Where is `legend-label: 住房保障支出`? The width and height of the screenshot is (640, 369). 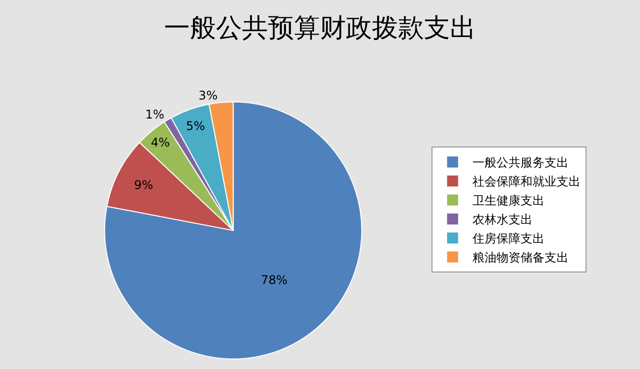
legend-label: 住房保障支出 is located at coordinates (508, 239).